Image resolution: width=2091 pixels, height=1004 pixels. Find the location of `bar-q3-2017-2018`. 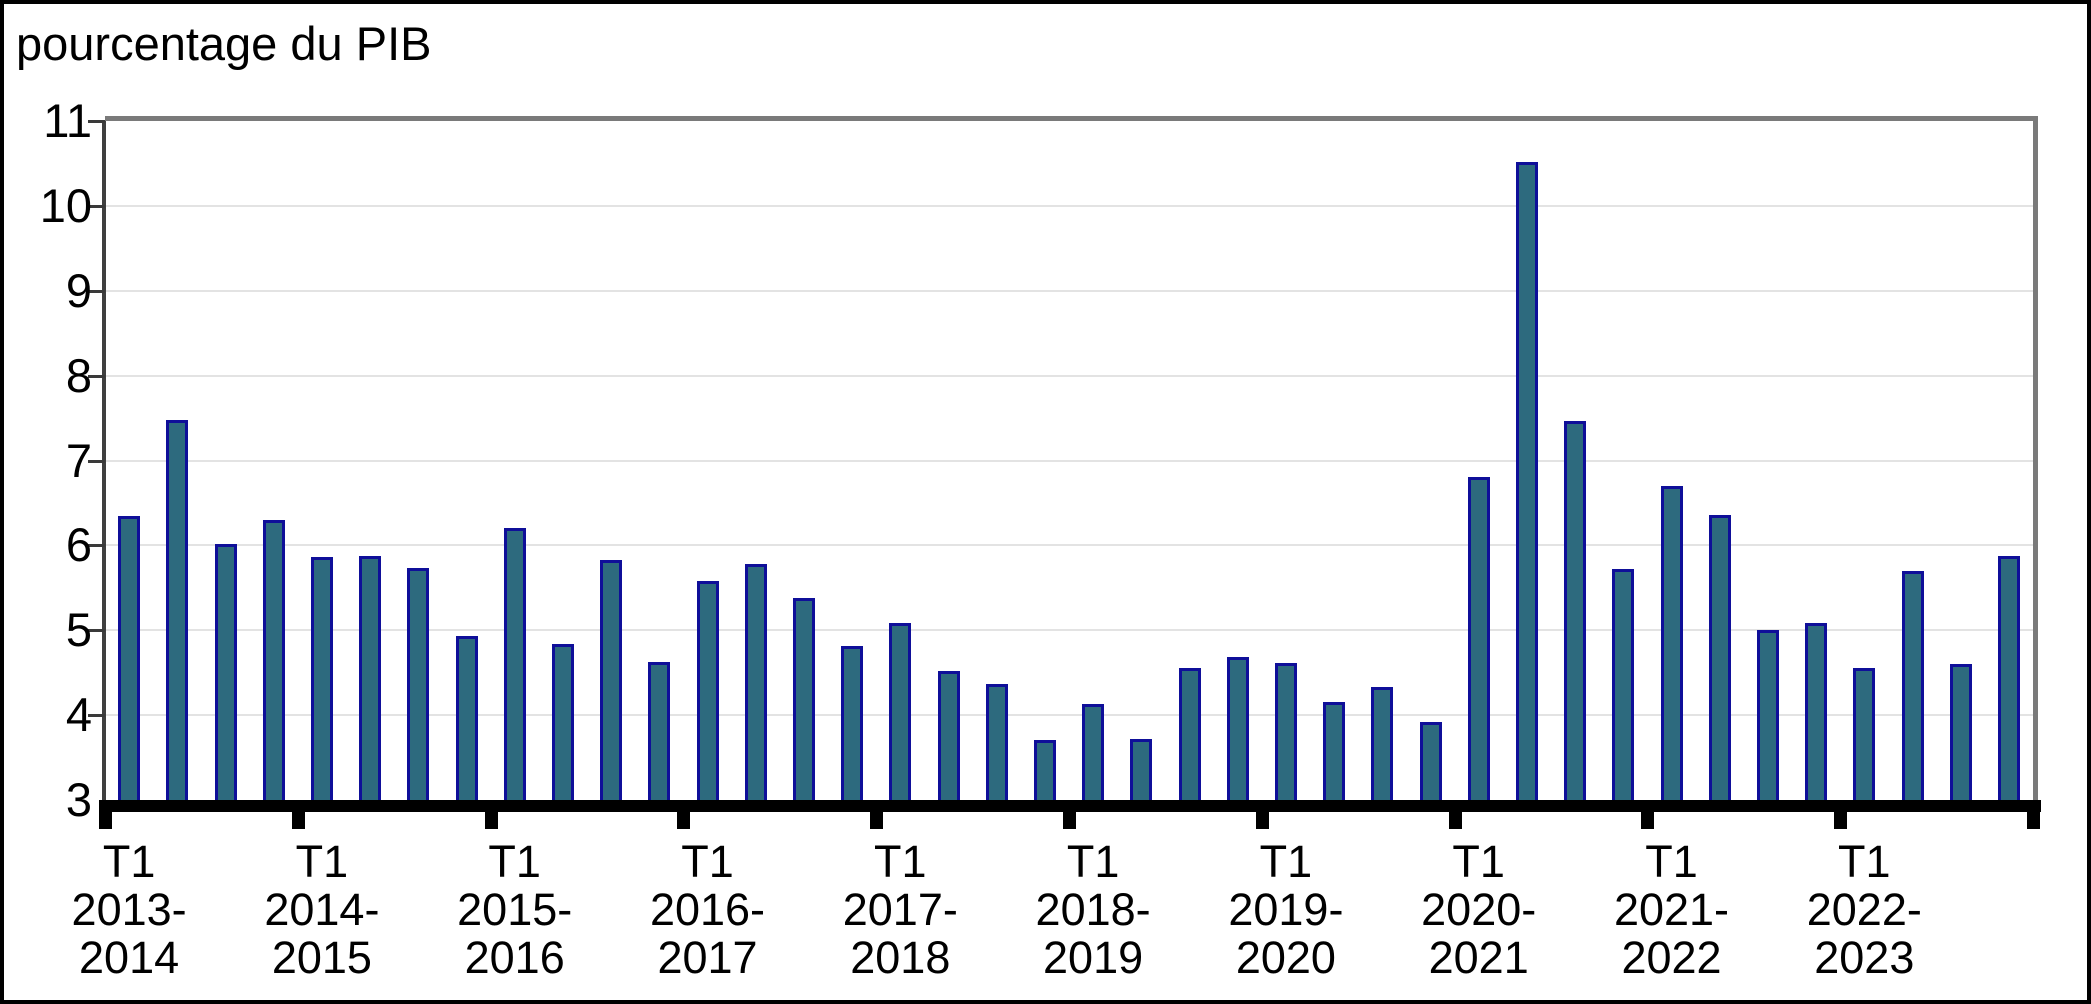

bar-q3-2017-2018 is located at coordinates (996, 742).